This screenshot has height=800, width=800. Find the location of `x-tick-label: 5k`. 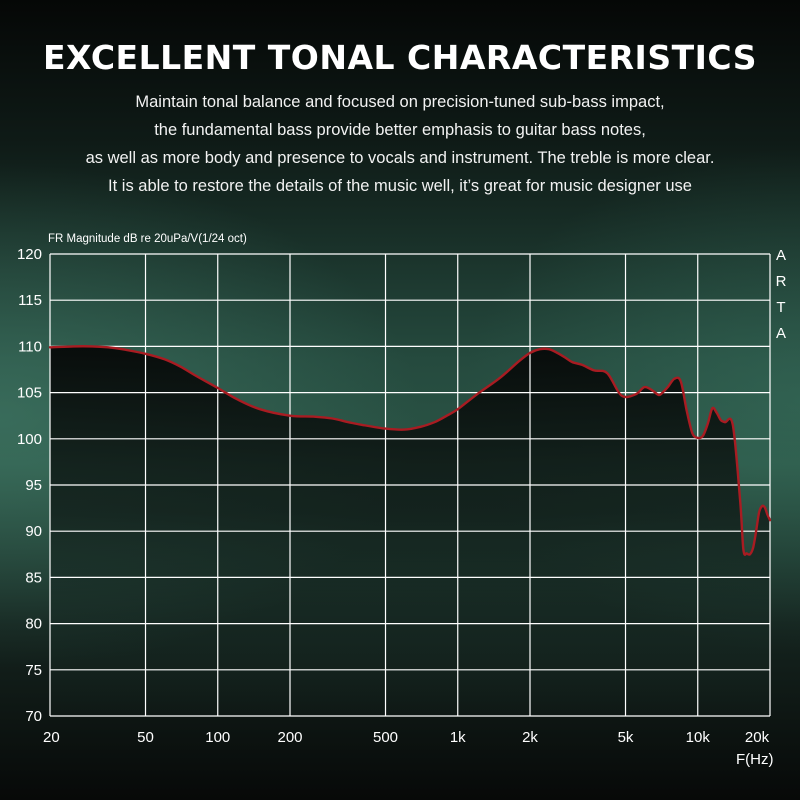

x-tick-label: 5k is located at coordinates (626, 737).